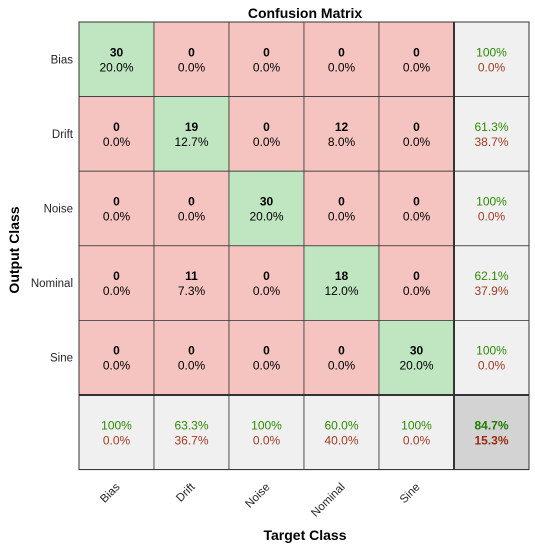  I want to click on x-tick-label: Bias, so click(110, 493).